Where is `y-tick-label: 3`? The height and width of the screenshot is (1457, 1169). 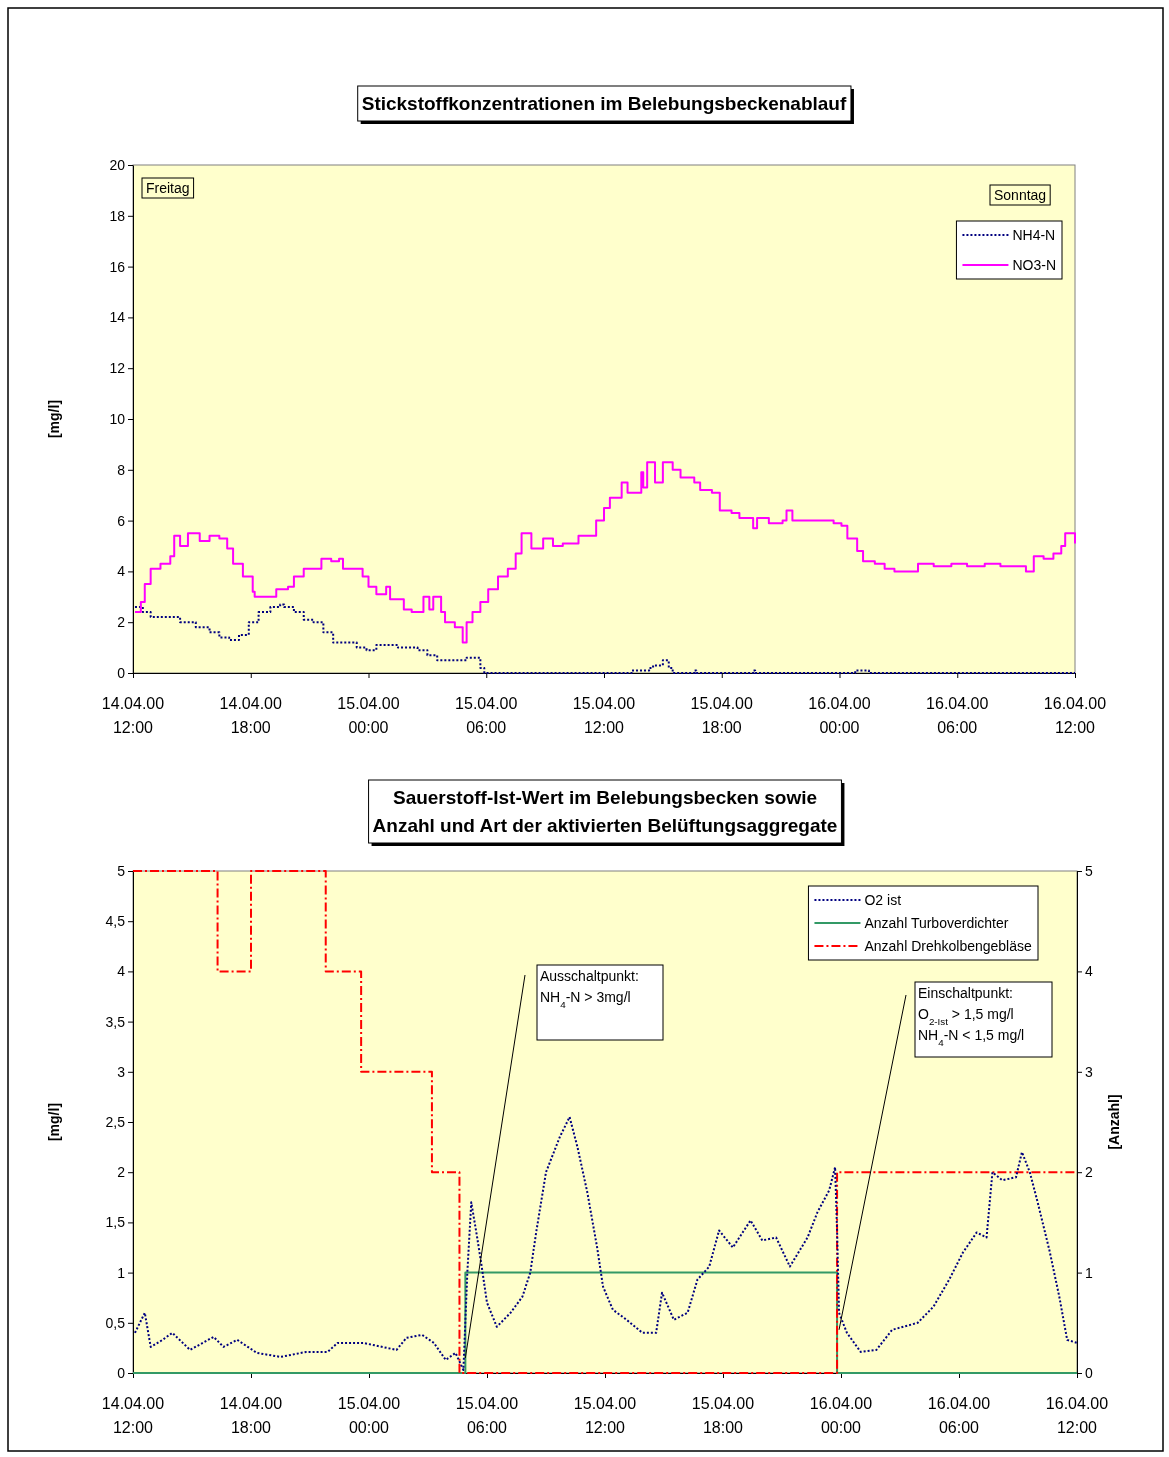 y-tick-label: 3 is located at coordinates (121, 1071).